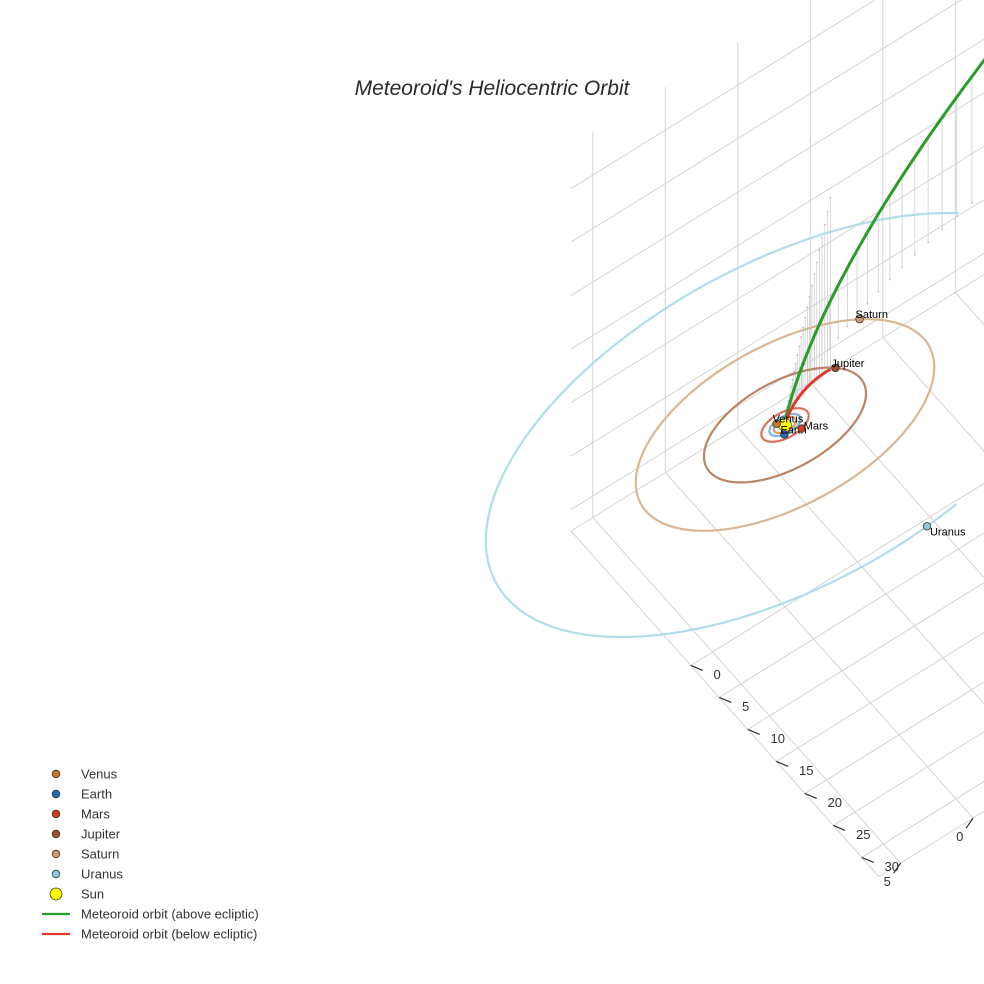 Image resolution: width=984 pixels, height=984 pixels. What do you see at coordinates (100, 854) in the screenshot?
I see `legend-label: Saturn` at bounding box center [100, 854].